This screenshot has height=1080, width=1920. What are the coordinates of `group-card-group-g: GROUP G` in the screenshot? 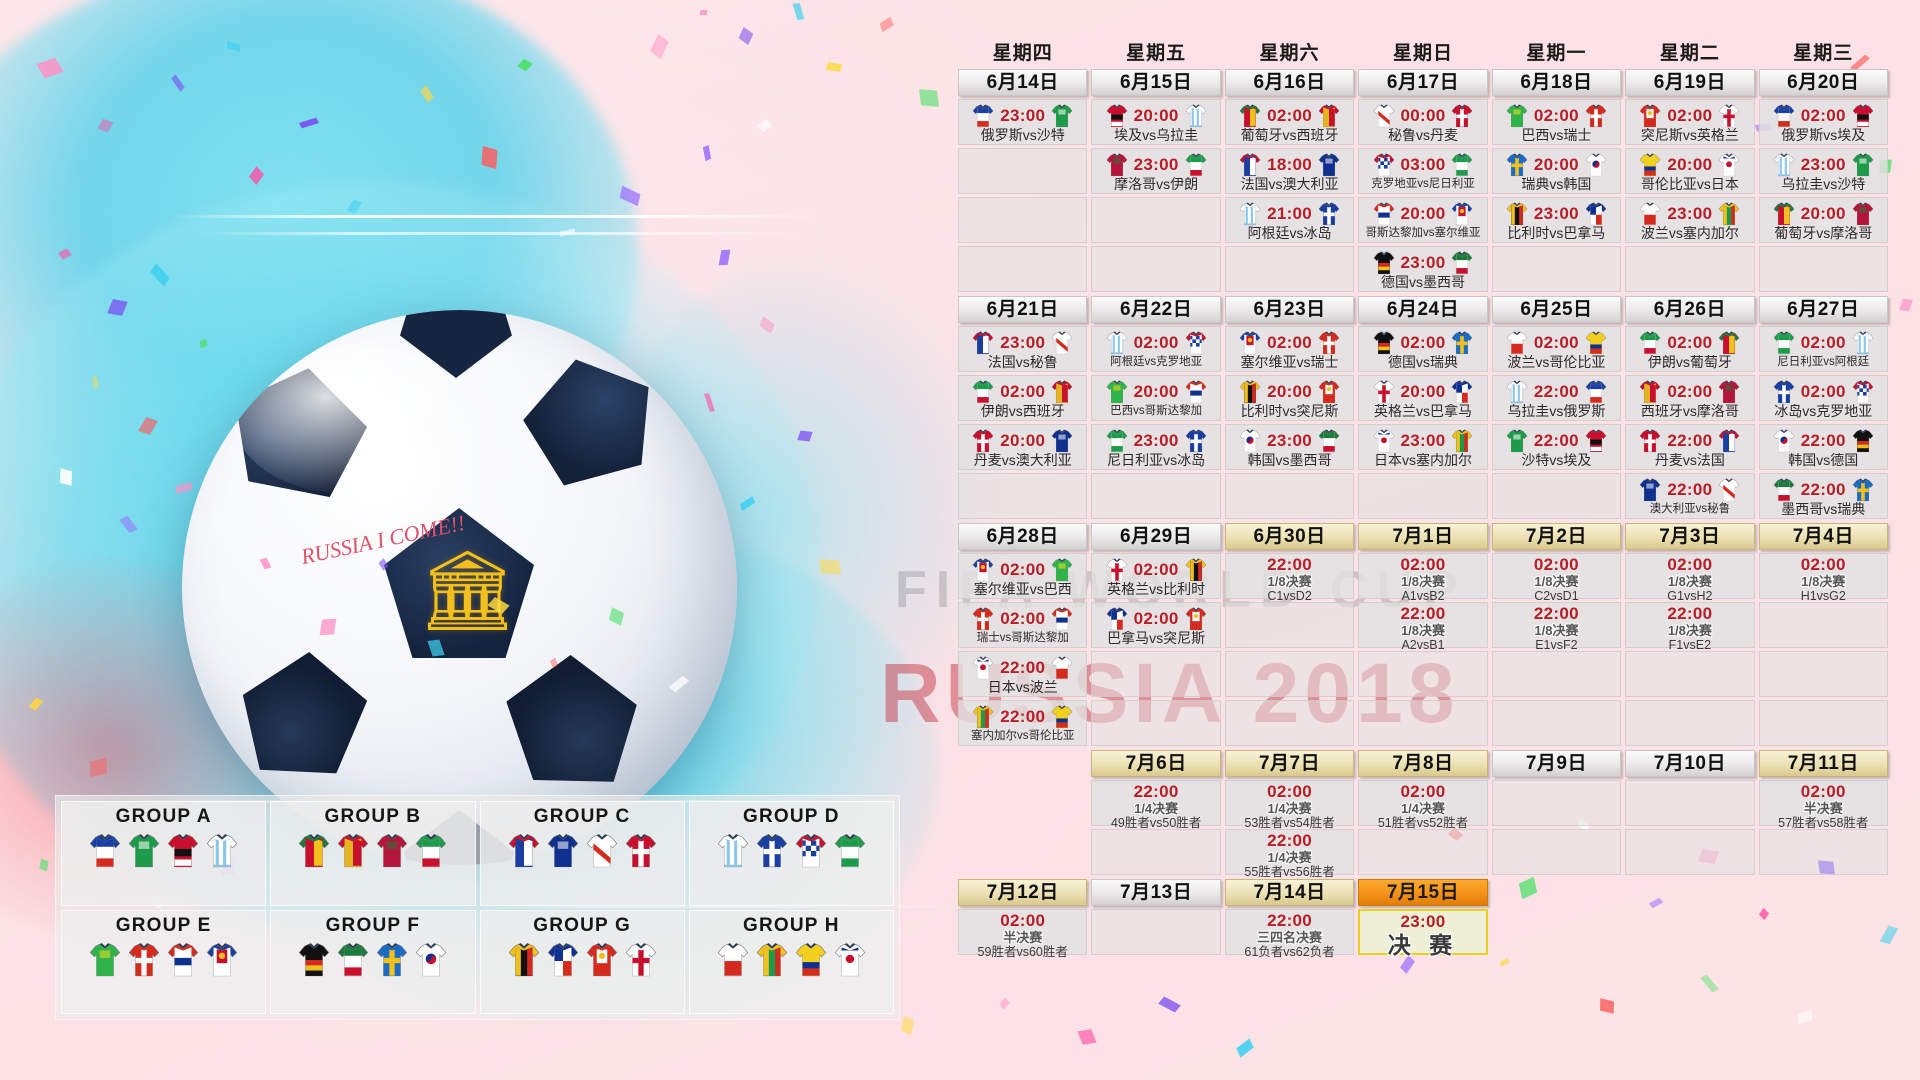 It's located at (582, 961).